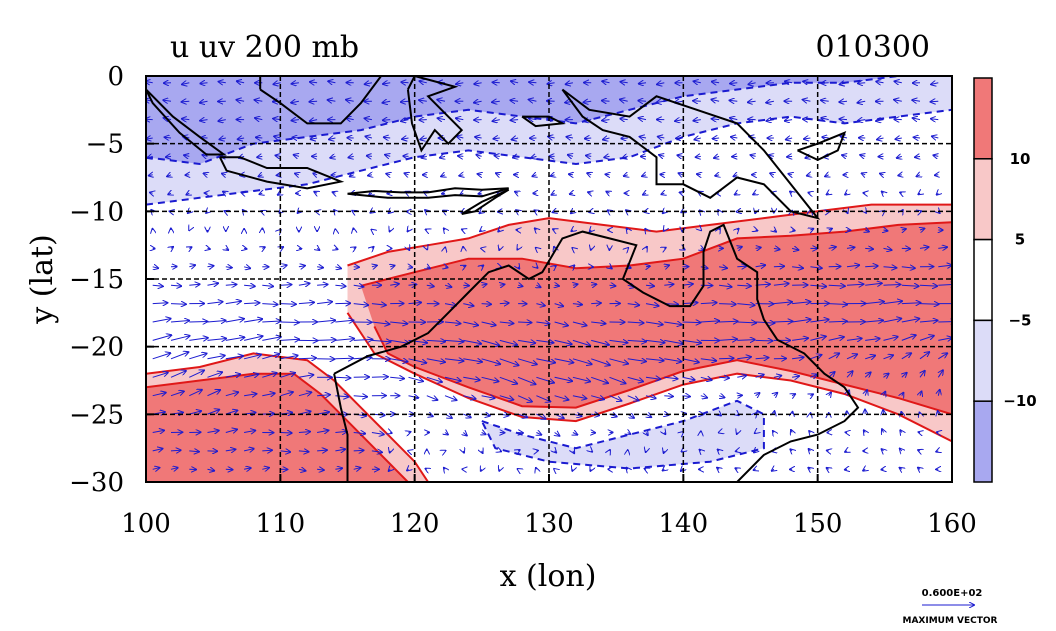 This screenshot has height=631, width=1056. Describe the element at coordinates (264, 47) in the screenshot. I see `chart-title: u uv 200 mb` at that location.